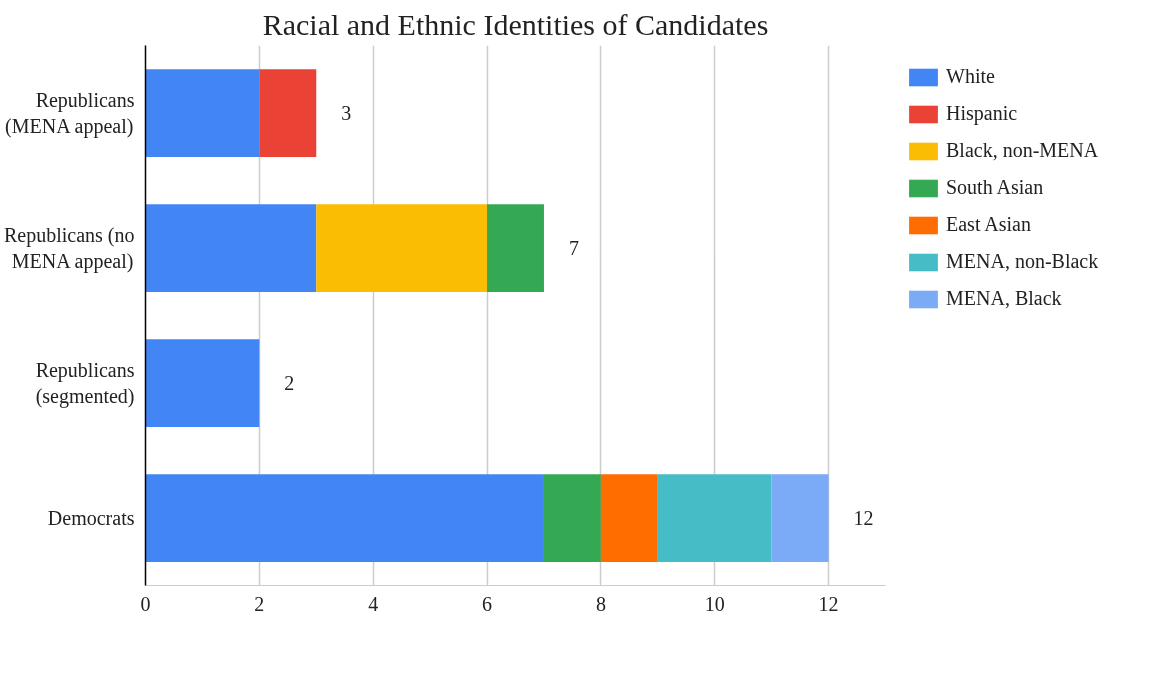  Describe the element at coordinates (988, 224) in the screenshot. I see `legend-label: East Asian` at that location.